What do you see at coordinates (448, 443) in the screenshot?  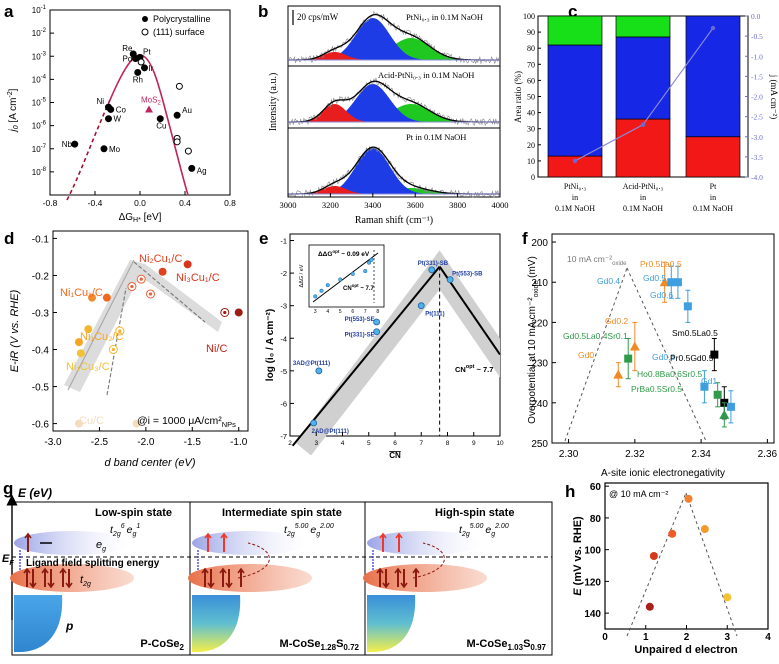 I see `e-xtick-label: 8` at bounding box center [448, 443].